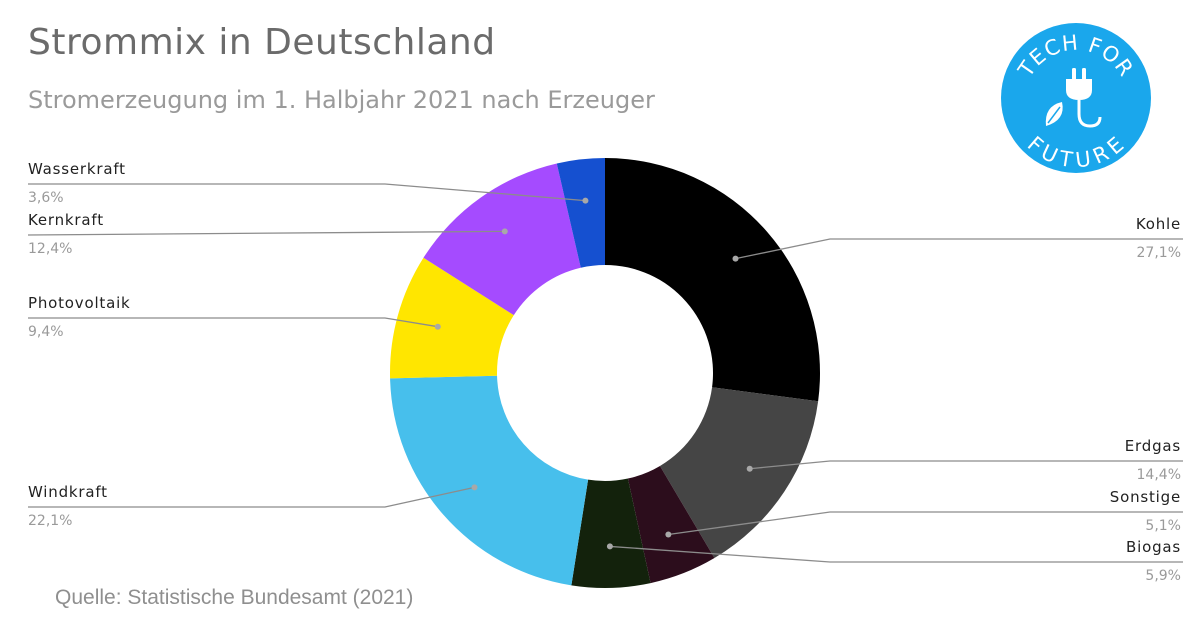 Image resolution: width=1200 pixels, height=630 pixels. What do you see at coordinates (50, 249) in the screenshot?
I see `value-label-kernkraft: 12,4%` at bounding box center [50, 249].